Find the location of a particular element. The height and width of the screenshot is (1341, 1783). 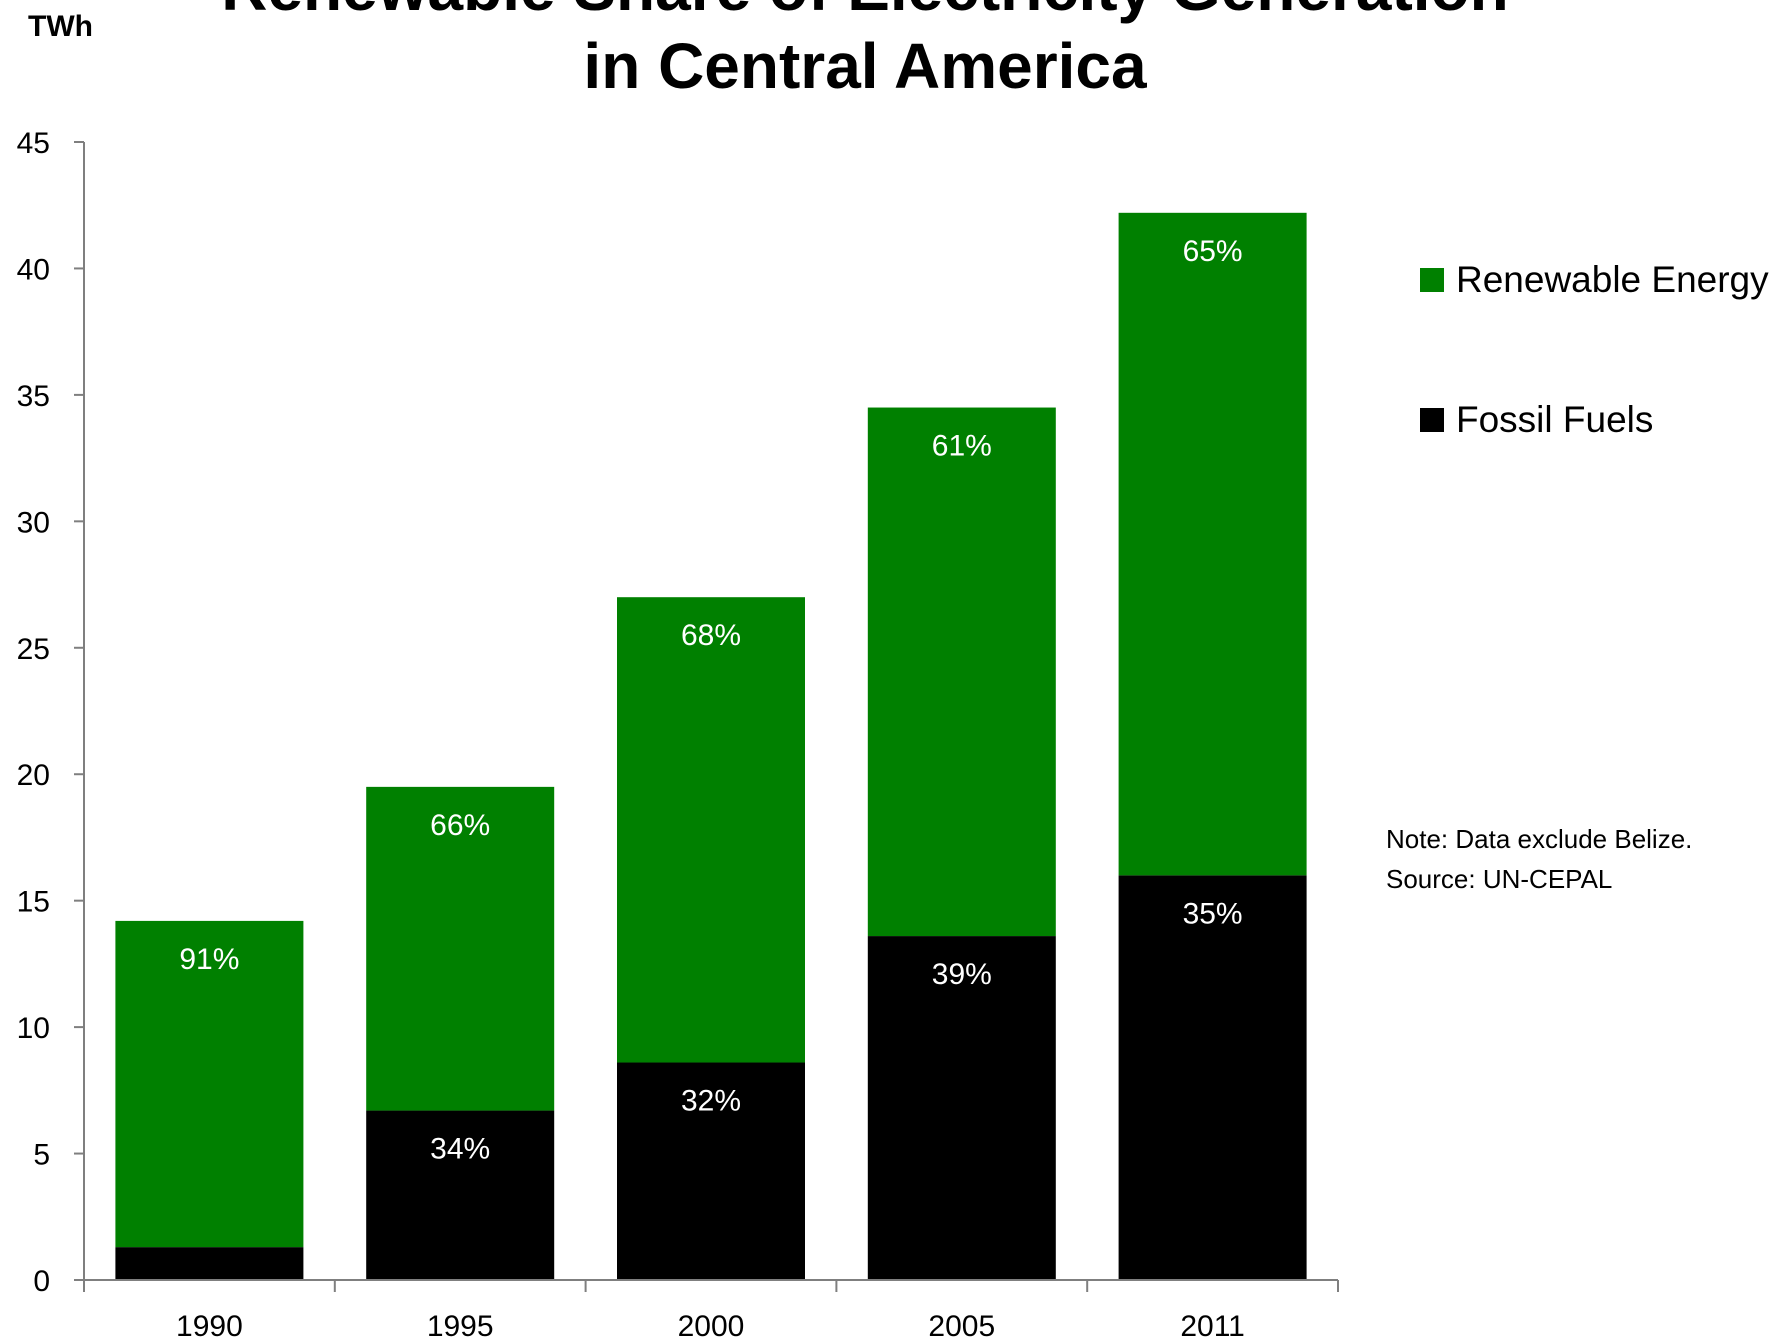

bar-fossil-fuels-2011 is located at coordinates (1212, 1077).